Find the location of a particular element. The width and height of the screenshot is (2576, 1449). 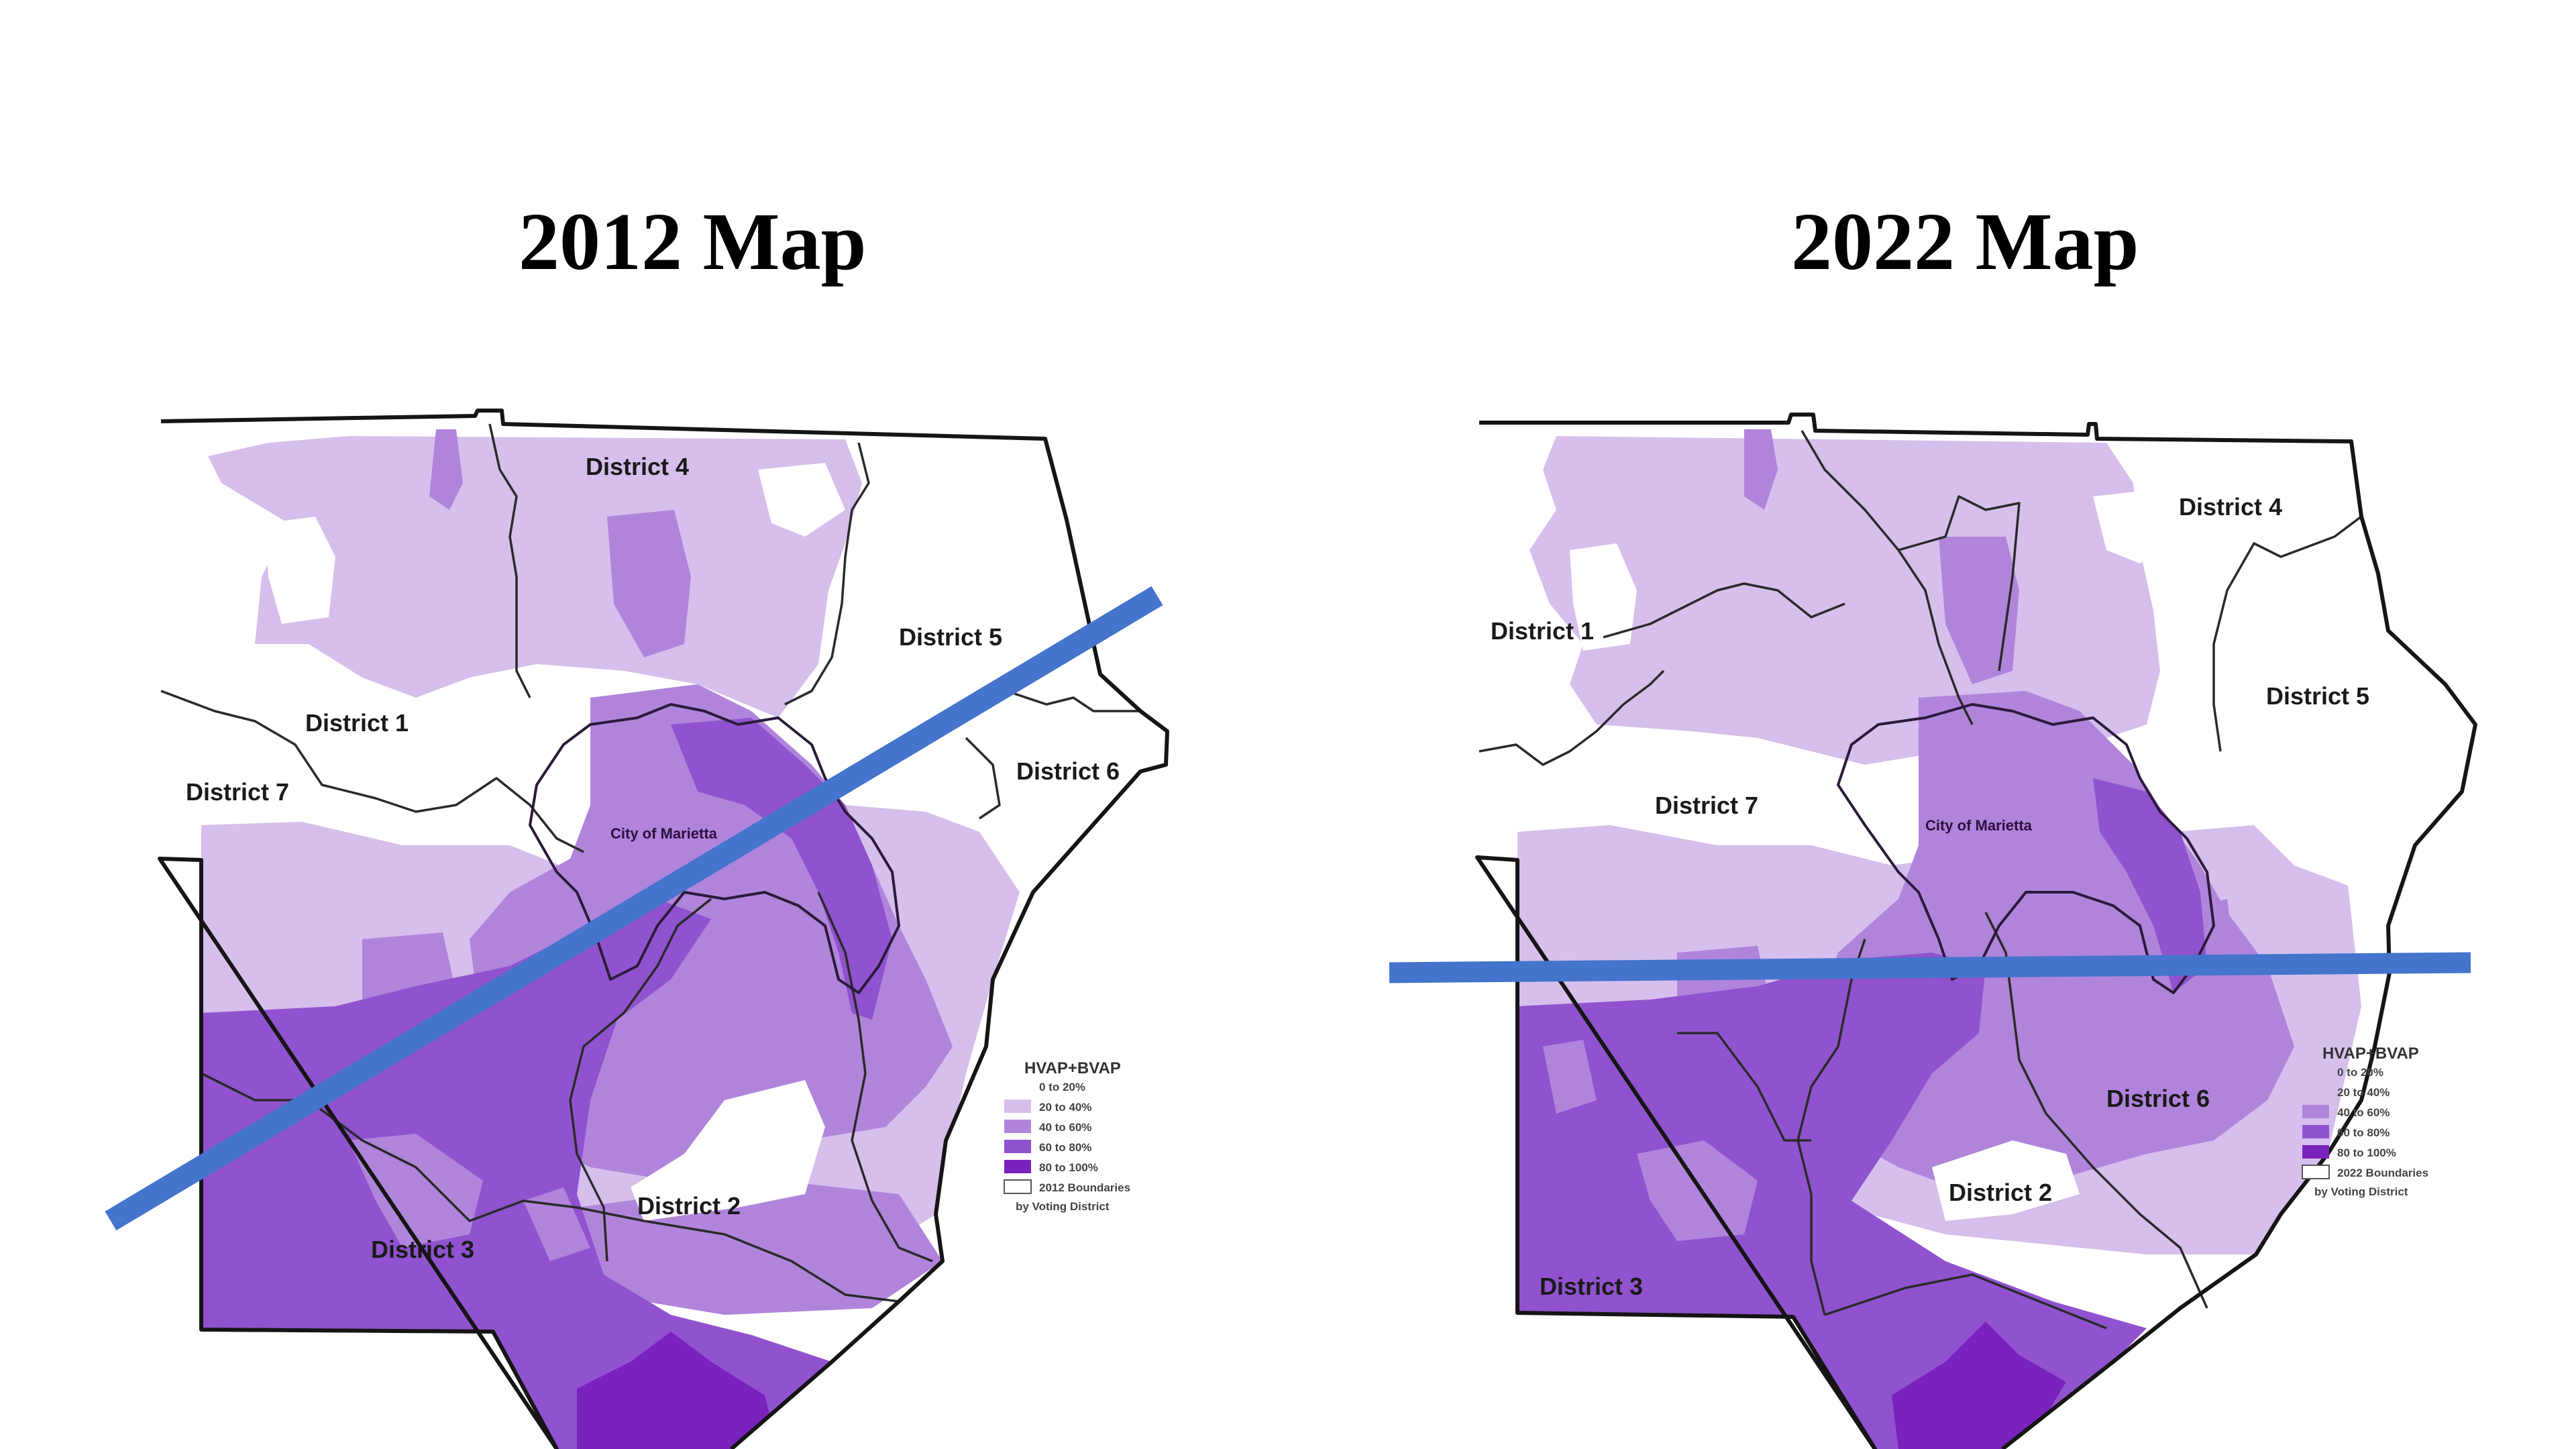

trend-line-2022 is located at coordinates (1930, 967).